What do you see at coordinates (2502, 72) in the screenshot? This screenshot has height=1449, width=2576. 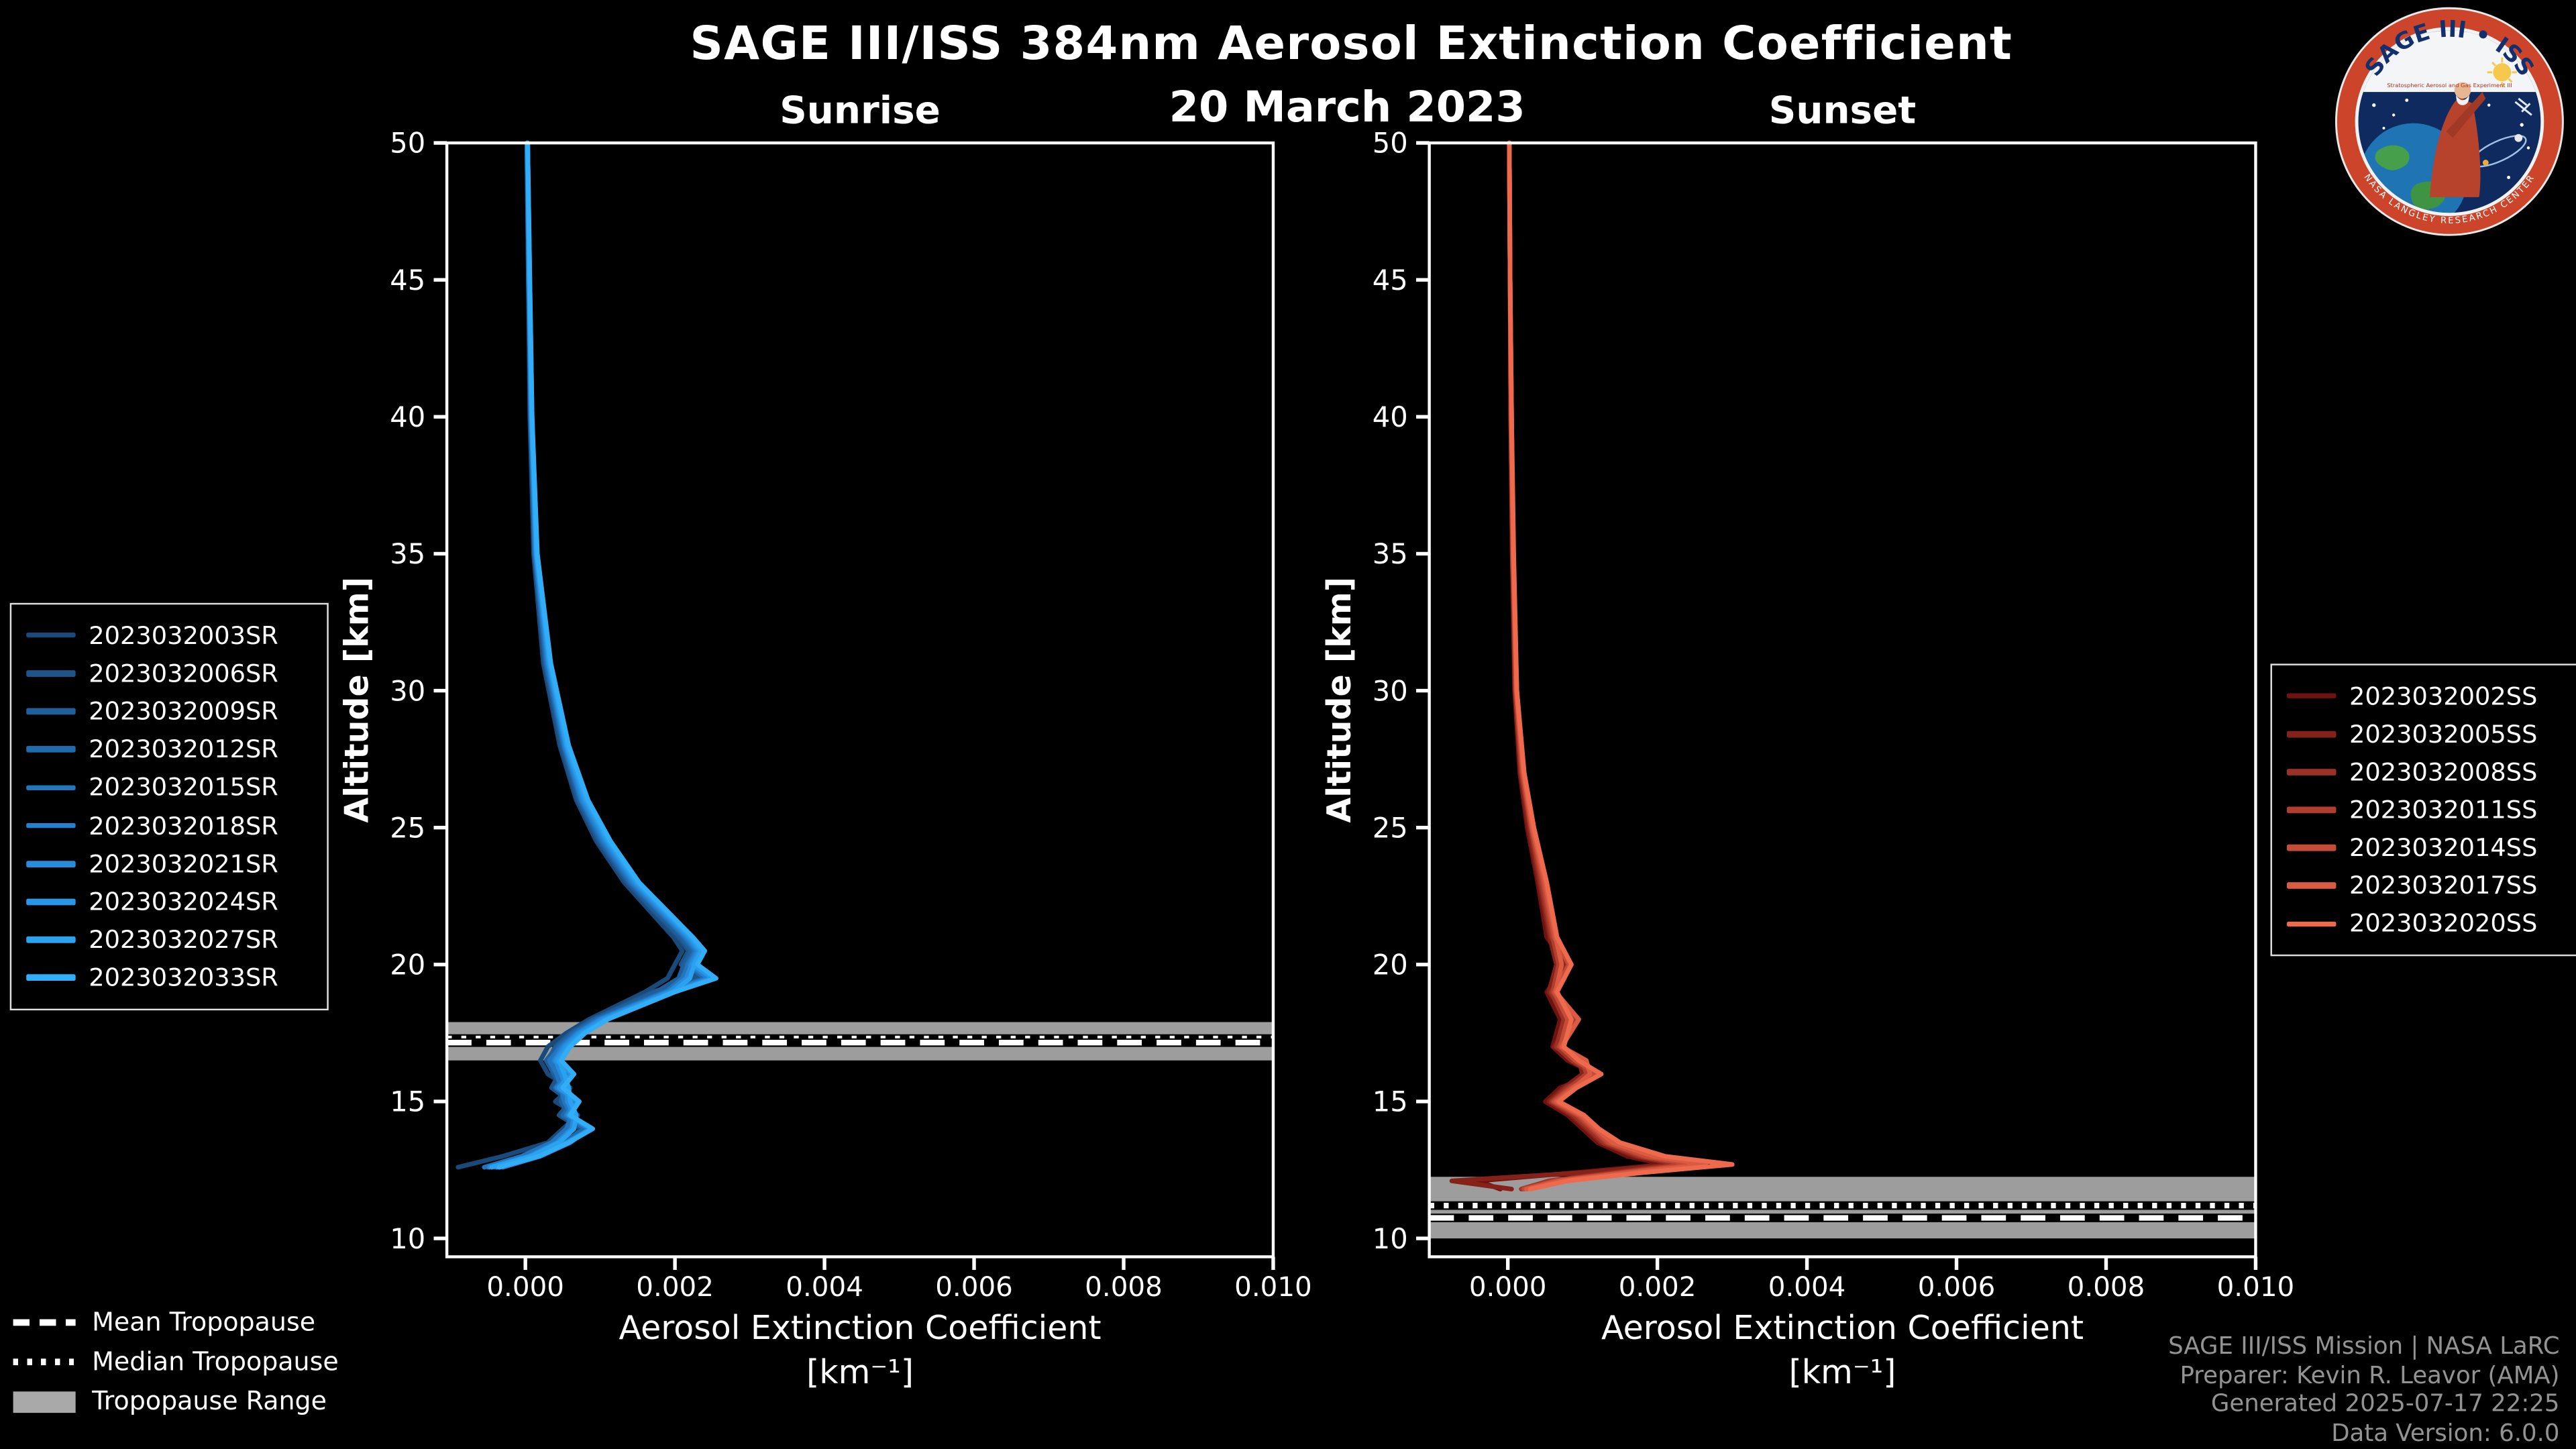 I see `logo-sun-icon` at bounding box center [2502, 72].